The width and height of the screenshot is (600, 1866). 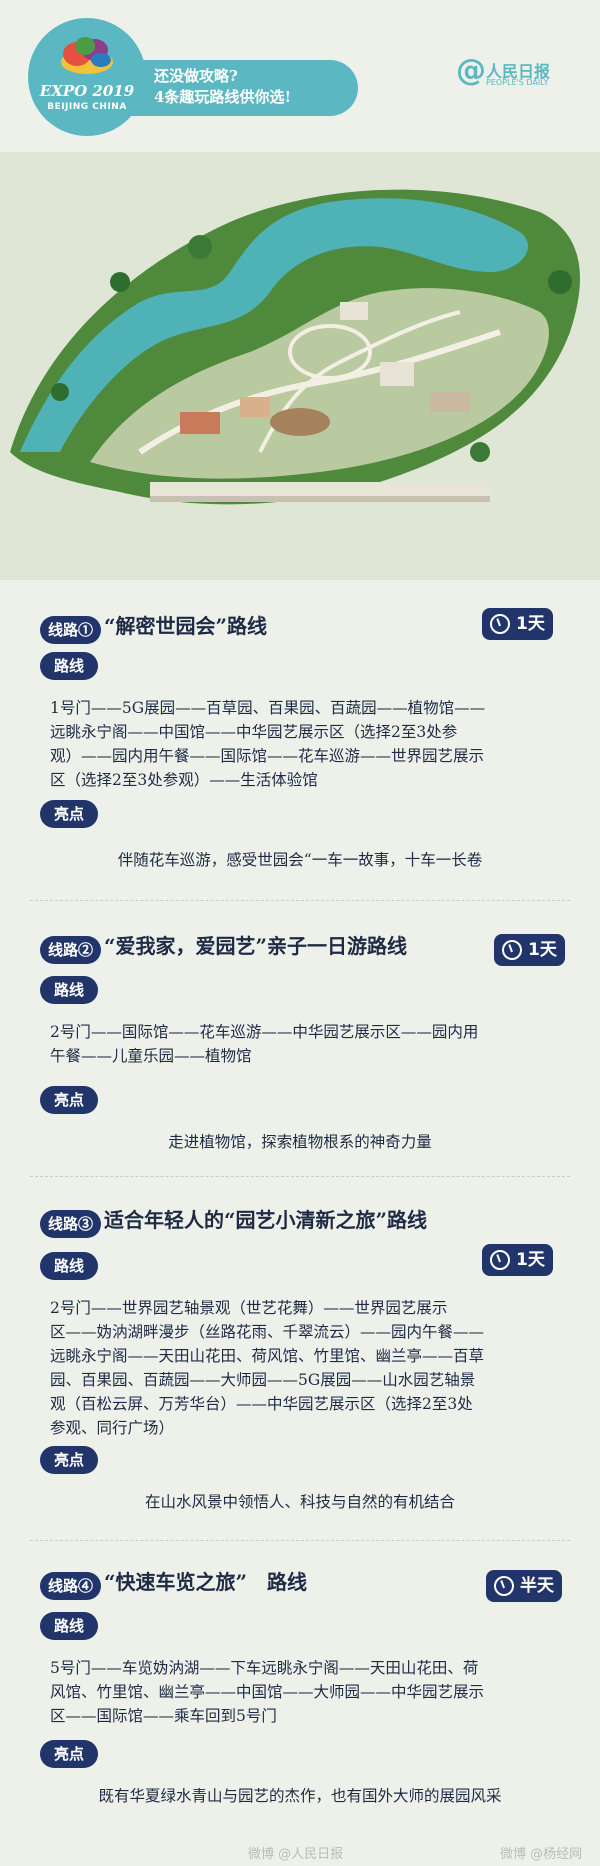 I want to click on route-line: 远眺永宁阁——中国馆——中华园艺展示区（选择2至3处参, so click(x=254, y=732).